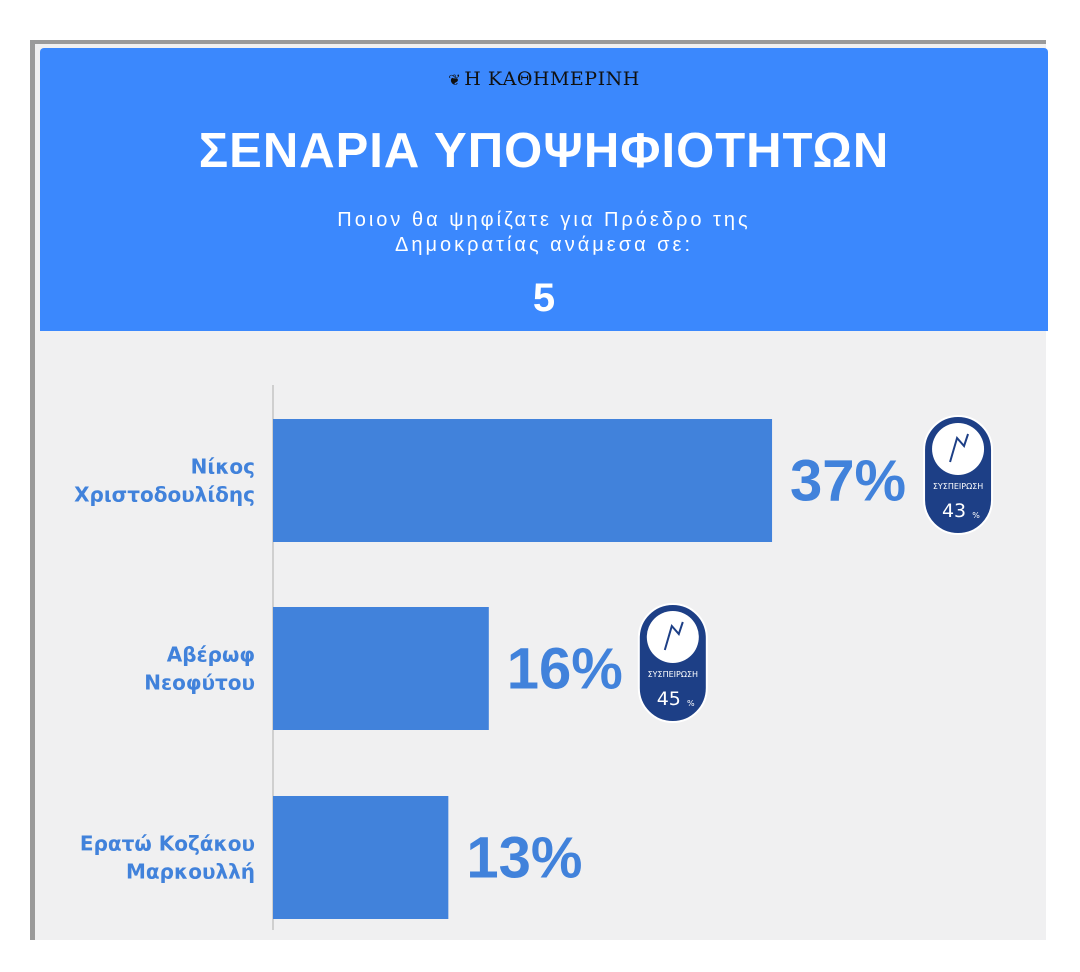 The height and width of the screenshot is (972, 1080). Describe the element at coordinates (211, 655) in the screenshot. I see `category-label-line: Αβέρωφ` at that location.